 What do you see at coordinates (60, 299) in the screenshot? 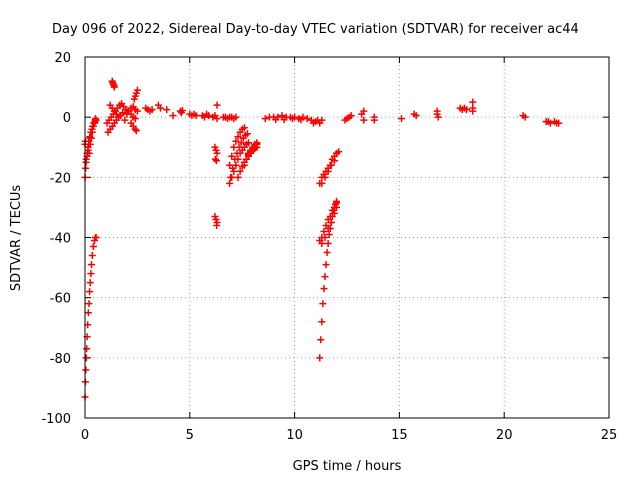
I see `y-tick-label: -60` at bounding box center [60, 299].